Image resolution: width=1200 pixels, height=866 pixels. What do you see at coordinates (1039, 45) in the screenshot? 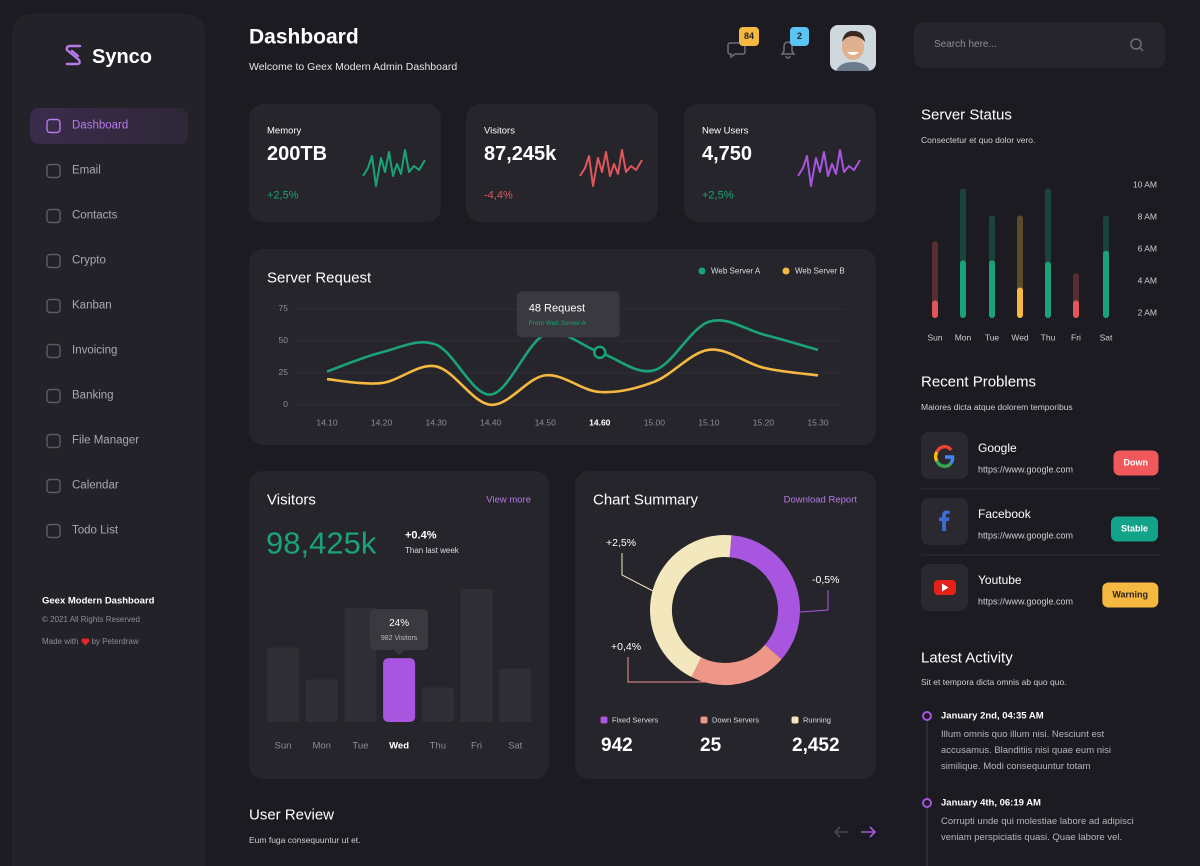
I see `search-box` at bounding box center [1039, 45].